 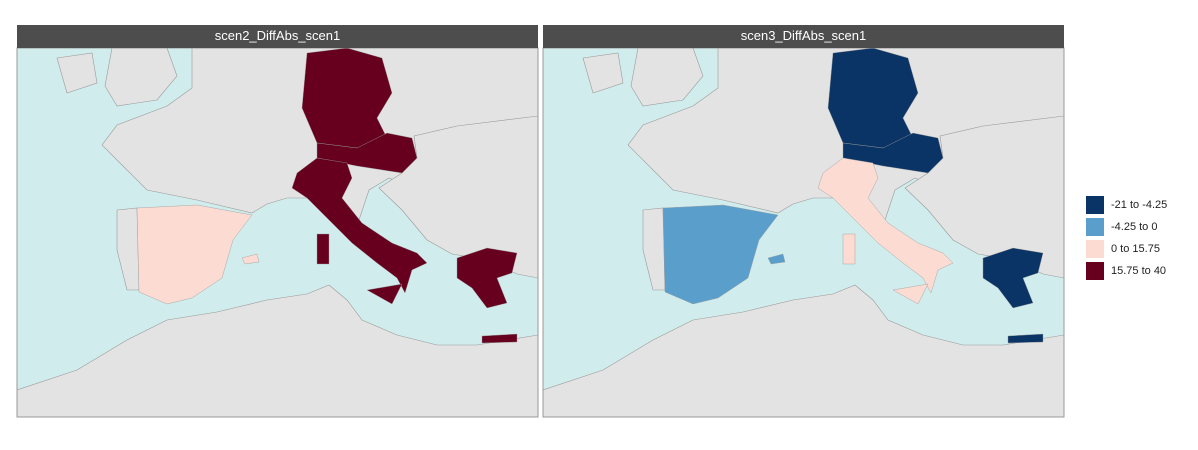 I want to click on legend-label: -4.25 to 0, so click(x=1134, y=227).